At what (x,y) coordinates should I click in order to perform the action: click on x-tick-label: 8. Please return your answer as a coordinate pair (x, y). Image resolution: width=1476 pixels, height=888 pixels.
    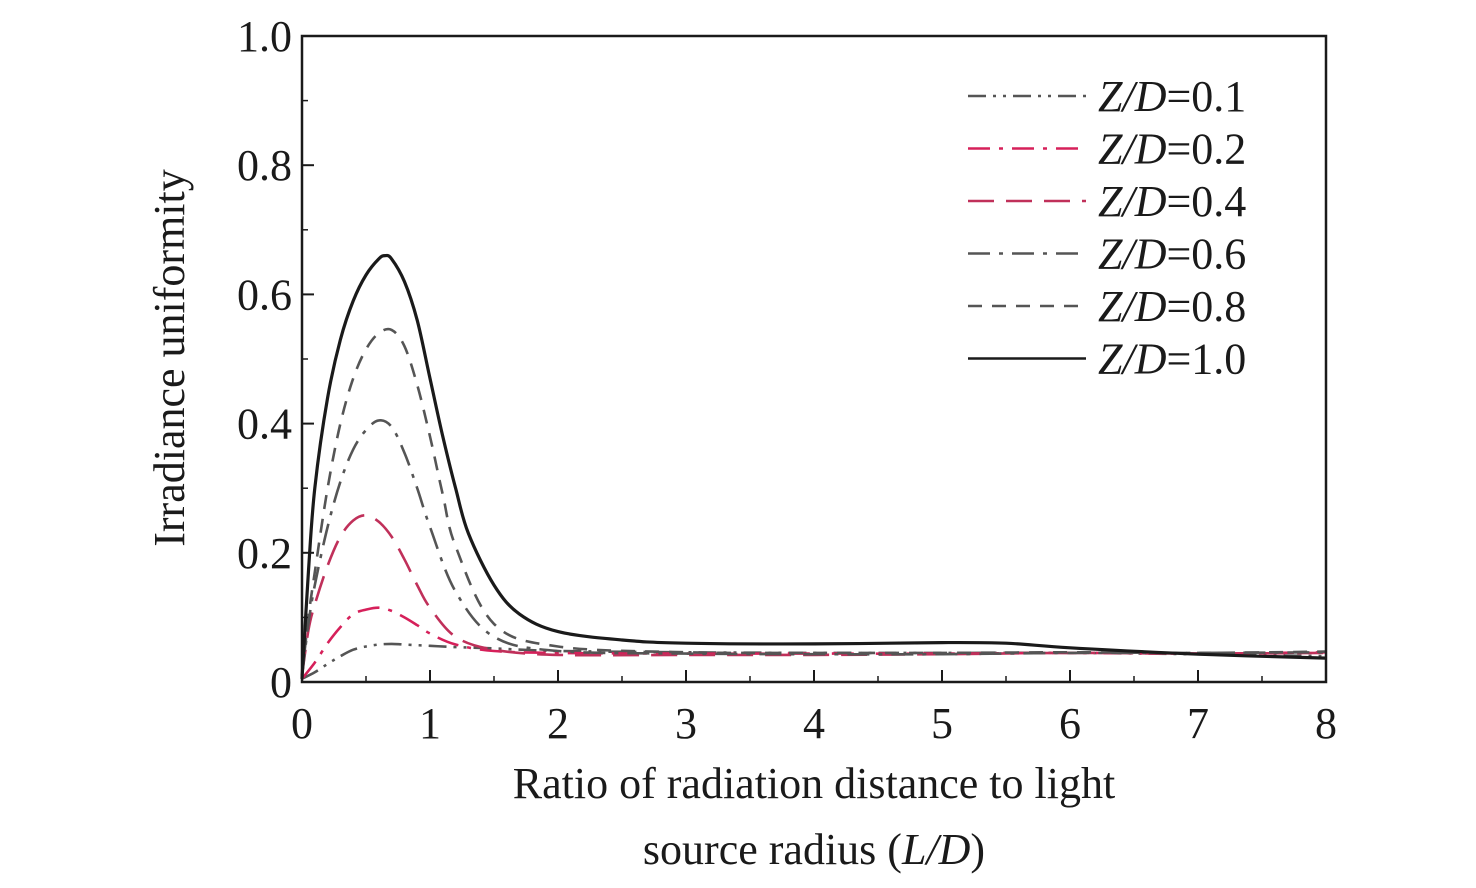
    Looking at the image, I should click on (1326, 723).